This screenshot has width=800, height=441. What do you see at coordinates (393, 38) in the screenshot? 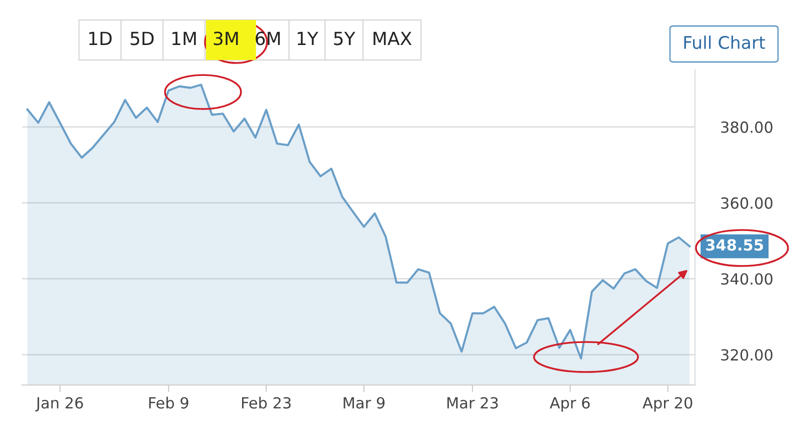
I see `text: MAX` at bounding box center [393, 38].